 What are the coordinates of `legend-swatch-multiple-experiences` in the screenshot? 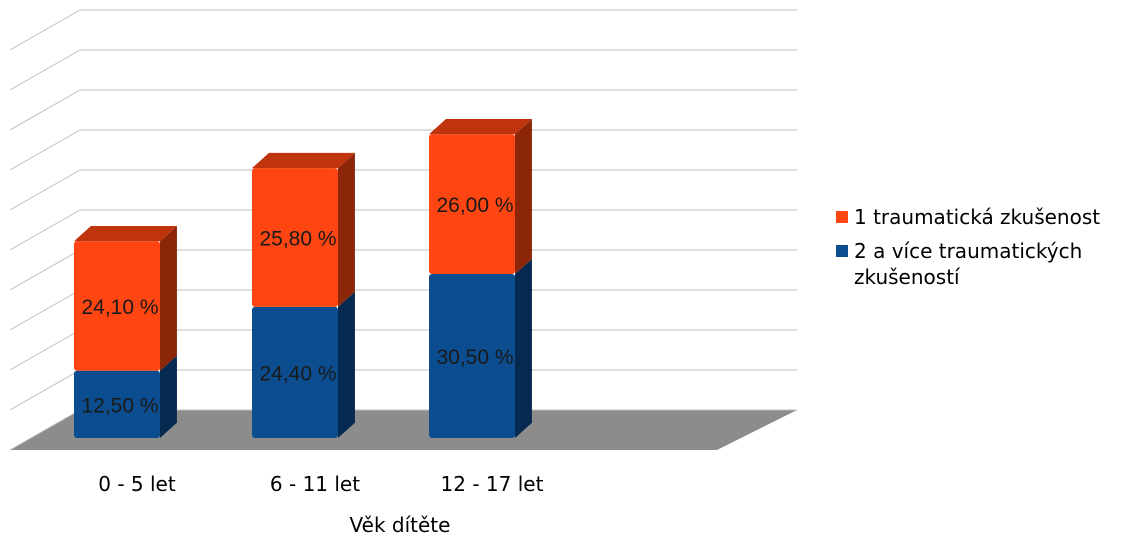 It's located at (842, 251).